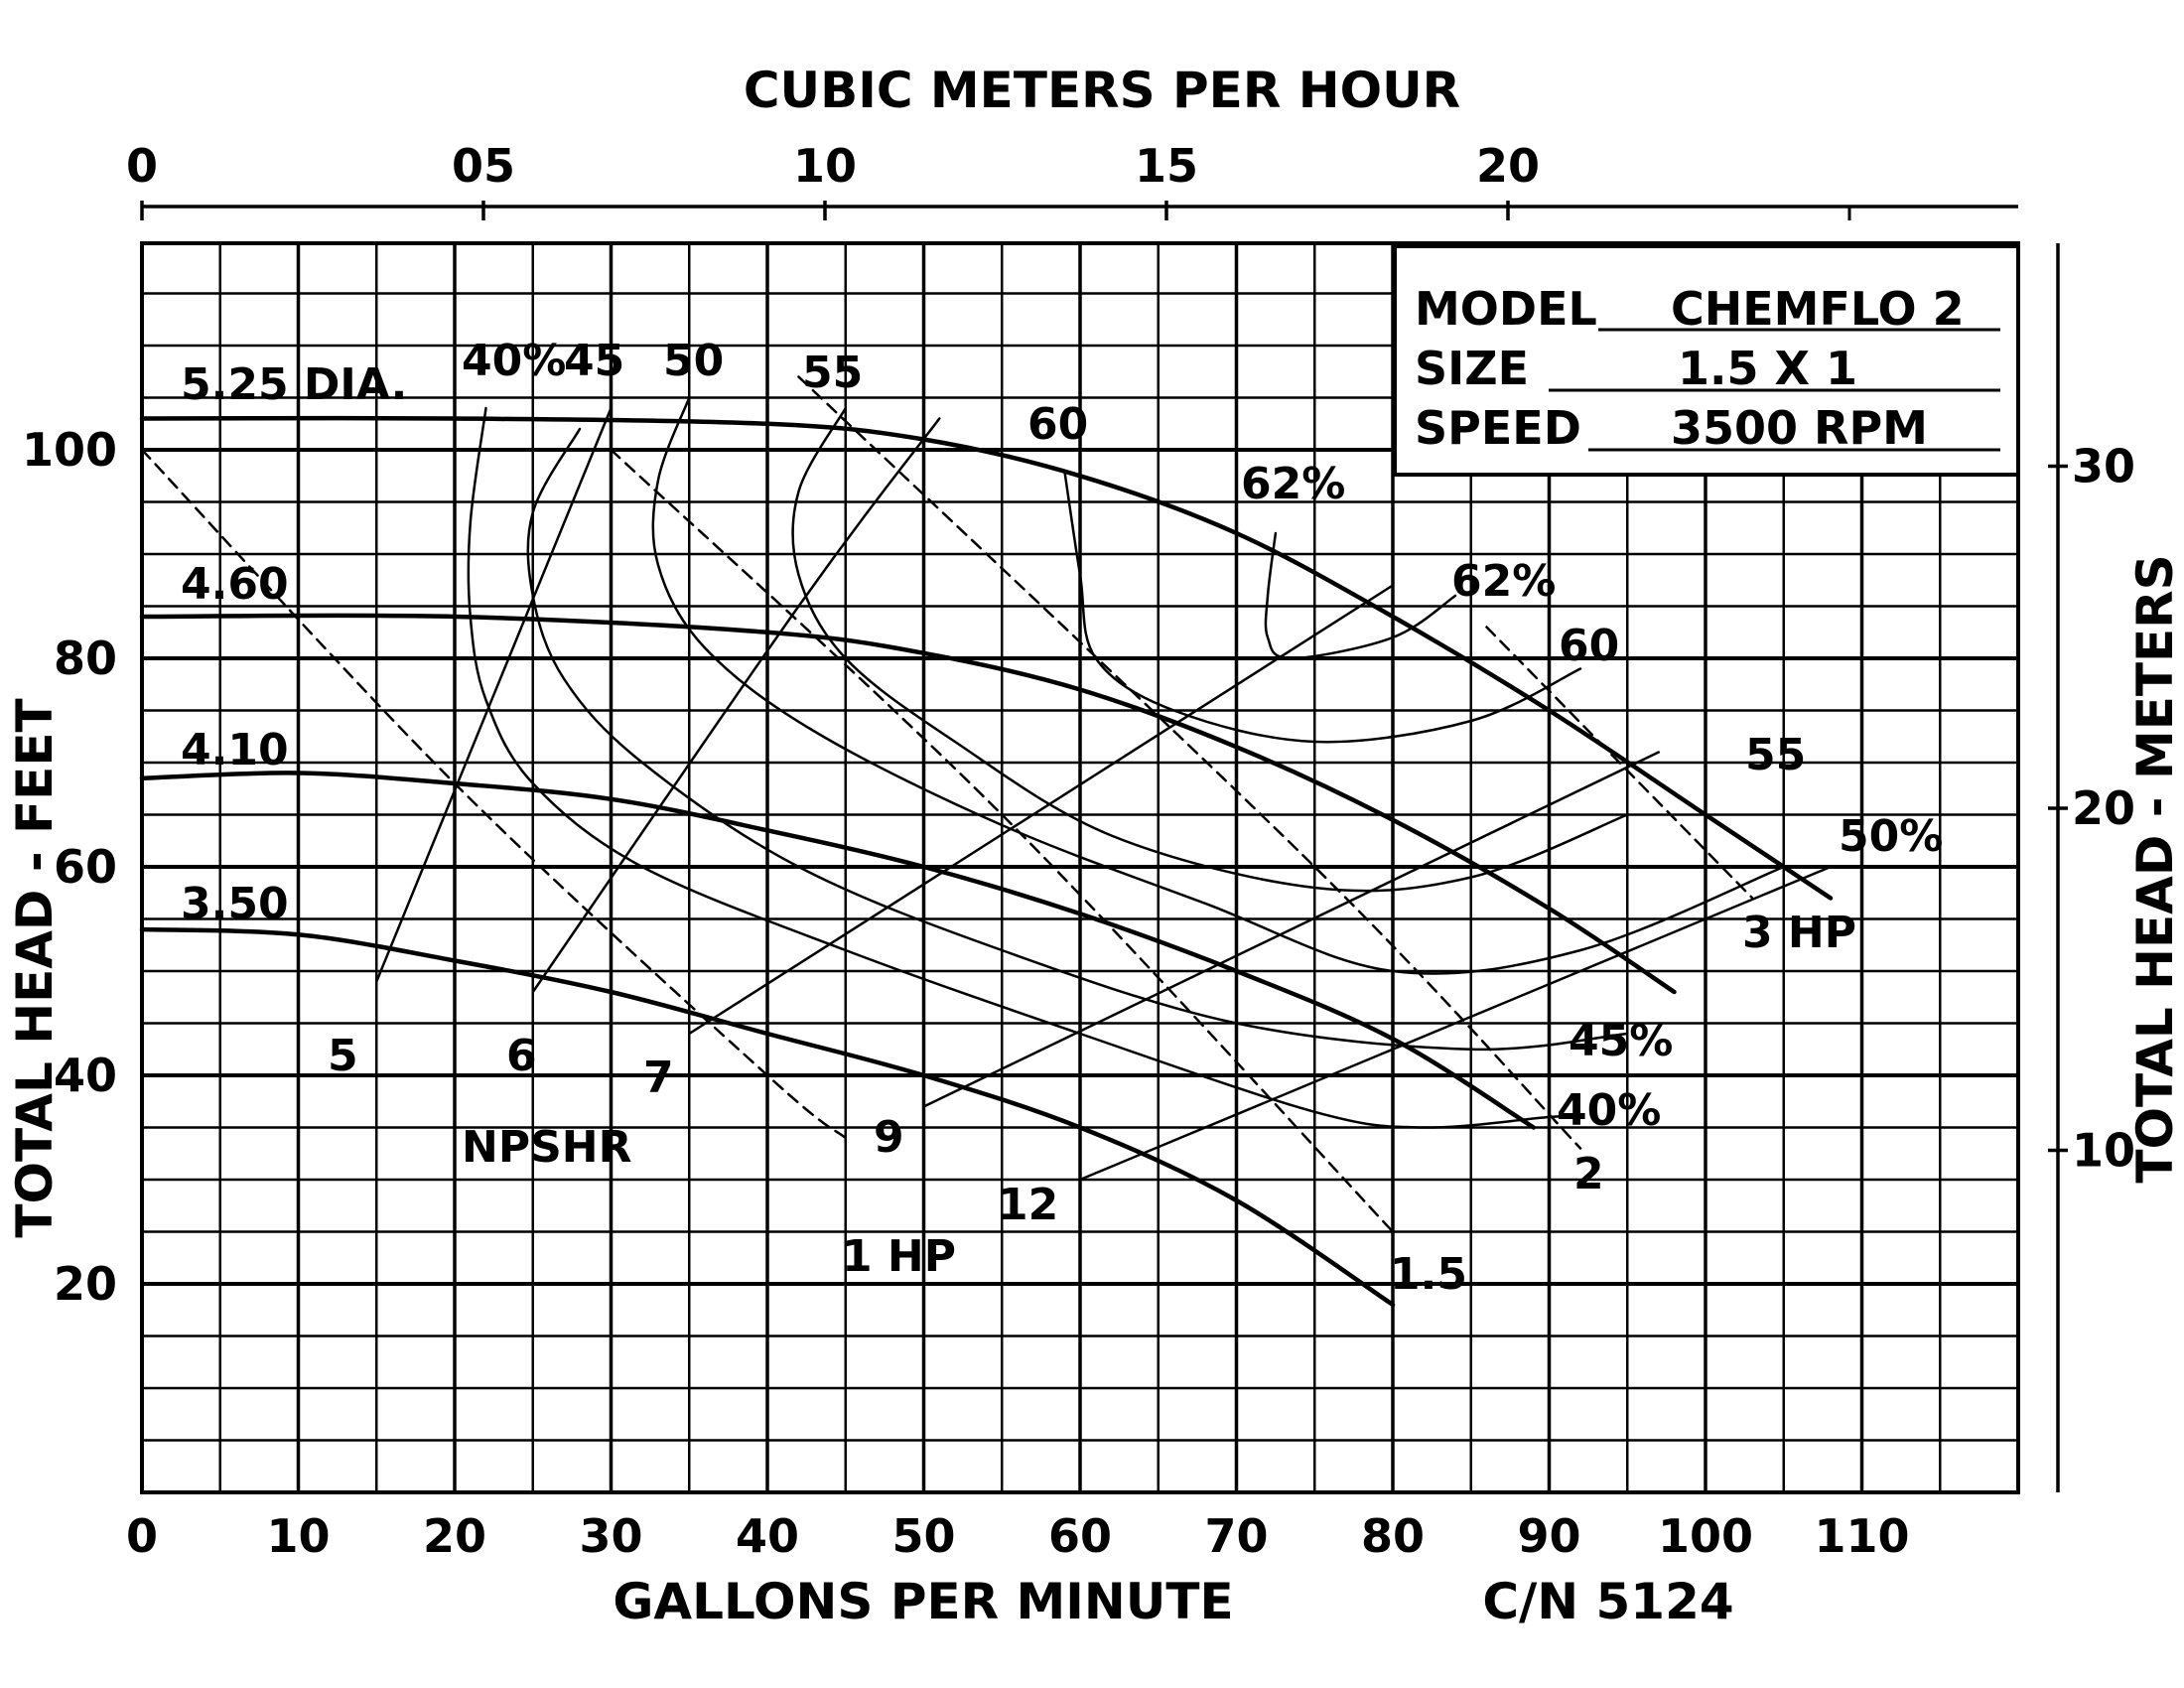 The width and height of the screenshot is (2184, 1688). Describe the element at coordinates (483, 166) in the screenshot. I see `top-tick-label: 05` at that location.